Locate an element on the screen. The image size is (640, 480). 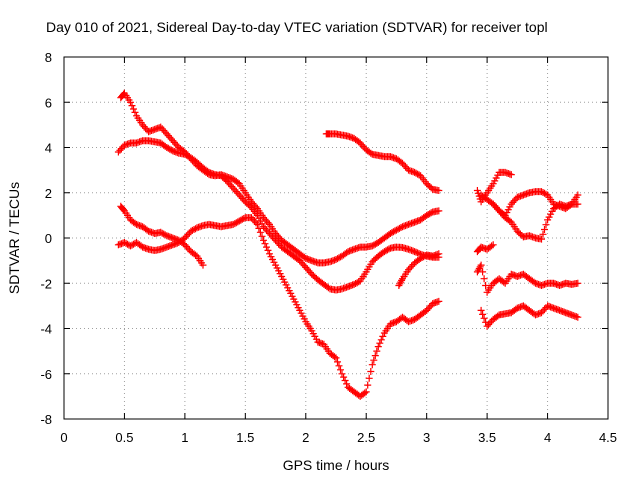
y-tick-label: -4 is located at coordinates (46, 329).